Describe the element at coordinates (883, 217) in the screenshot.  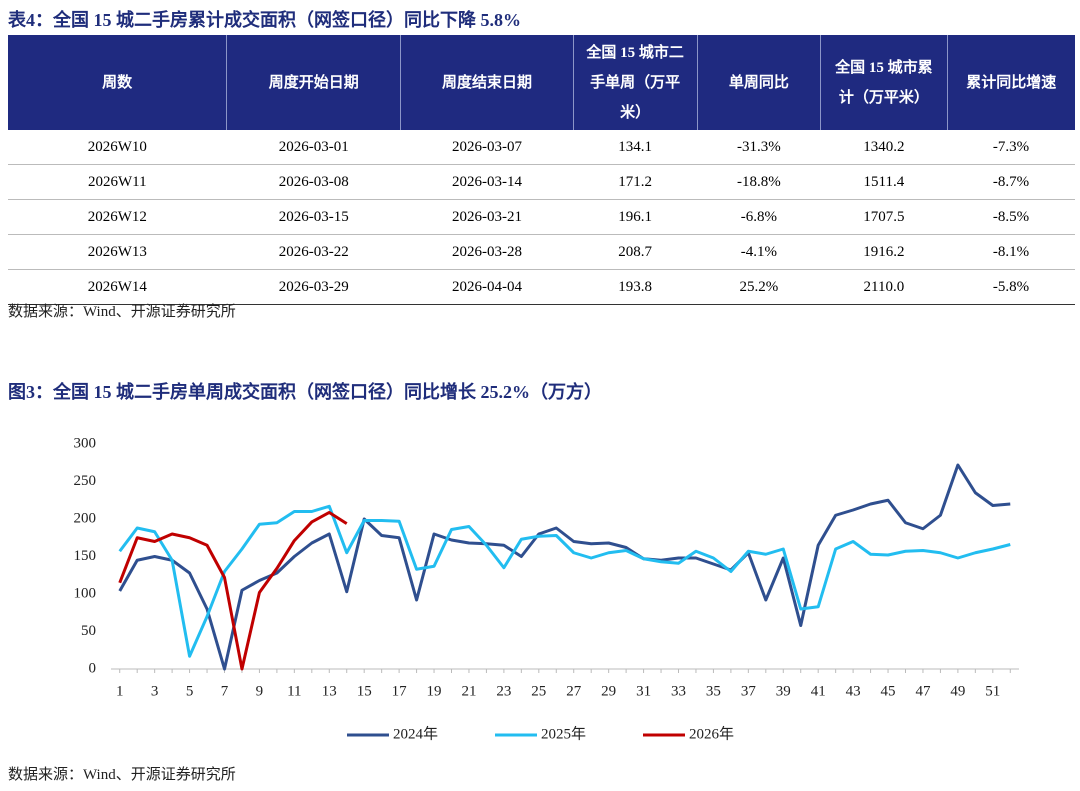
I see `table-cell: 1707.5` at that location.